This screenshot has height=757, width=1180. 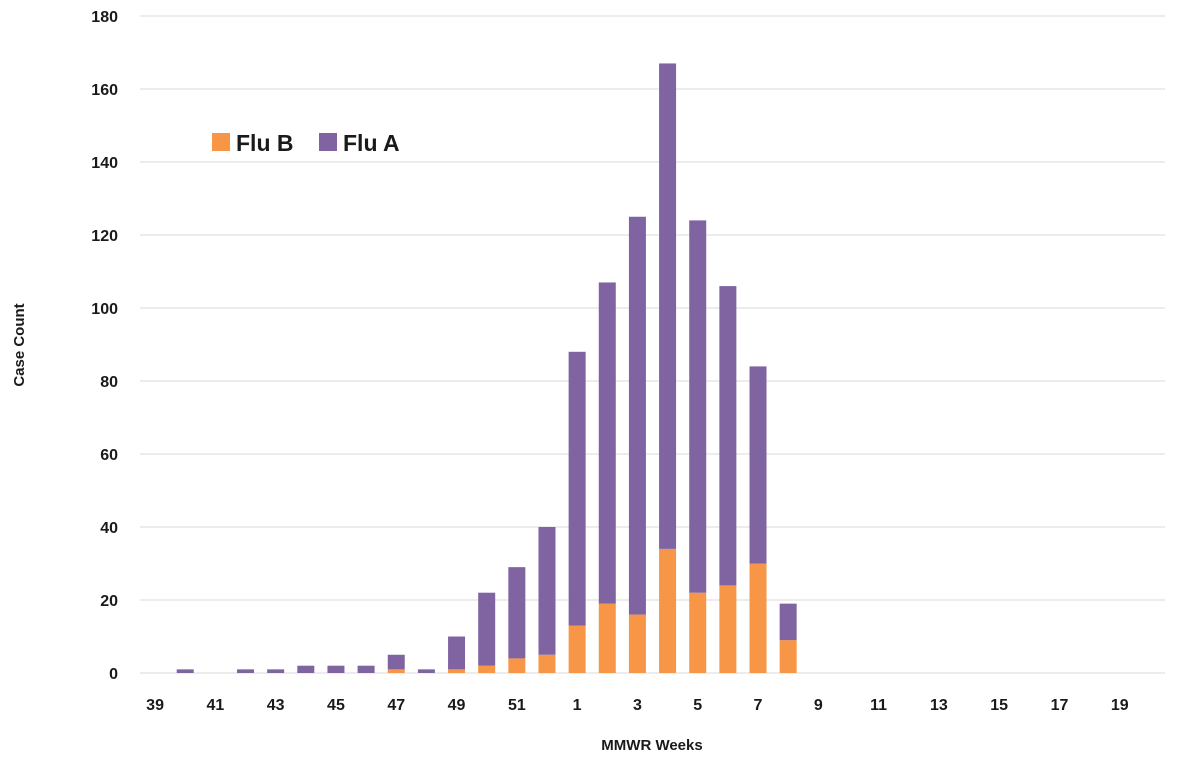 What do you see at coordinates (306, 143) in the screenshot?
I see `legend: Flu B Flu A` at bounding box center [306, 143].